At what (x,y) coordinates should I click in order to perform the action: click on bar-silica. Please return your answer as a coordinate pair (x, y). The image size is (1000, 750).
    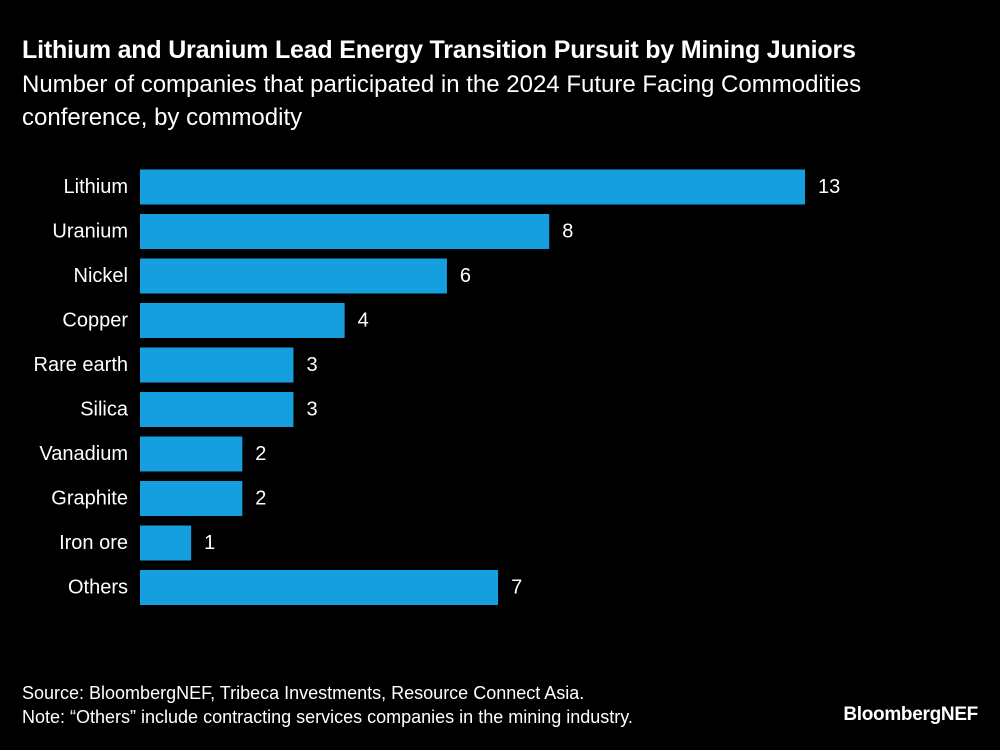
    Looking at the image, I should click on (217, 409).